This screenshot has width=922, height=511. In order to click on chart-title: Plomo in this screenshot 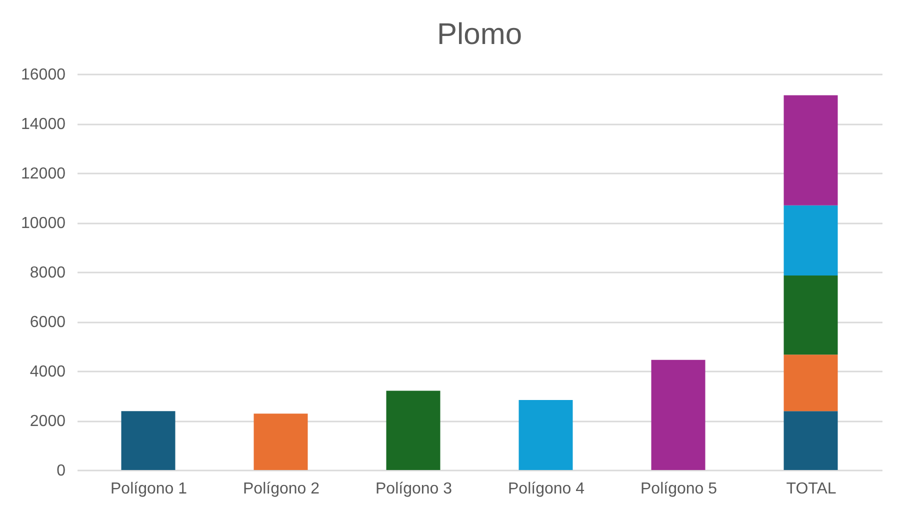, I will do `click(479, 34)`.